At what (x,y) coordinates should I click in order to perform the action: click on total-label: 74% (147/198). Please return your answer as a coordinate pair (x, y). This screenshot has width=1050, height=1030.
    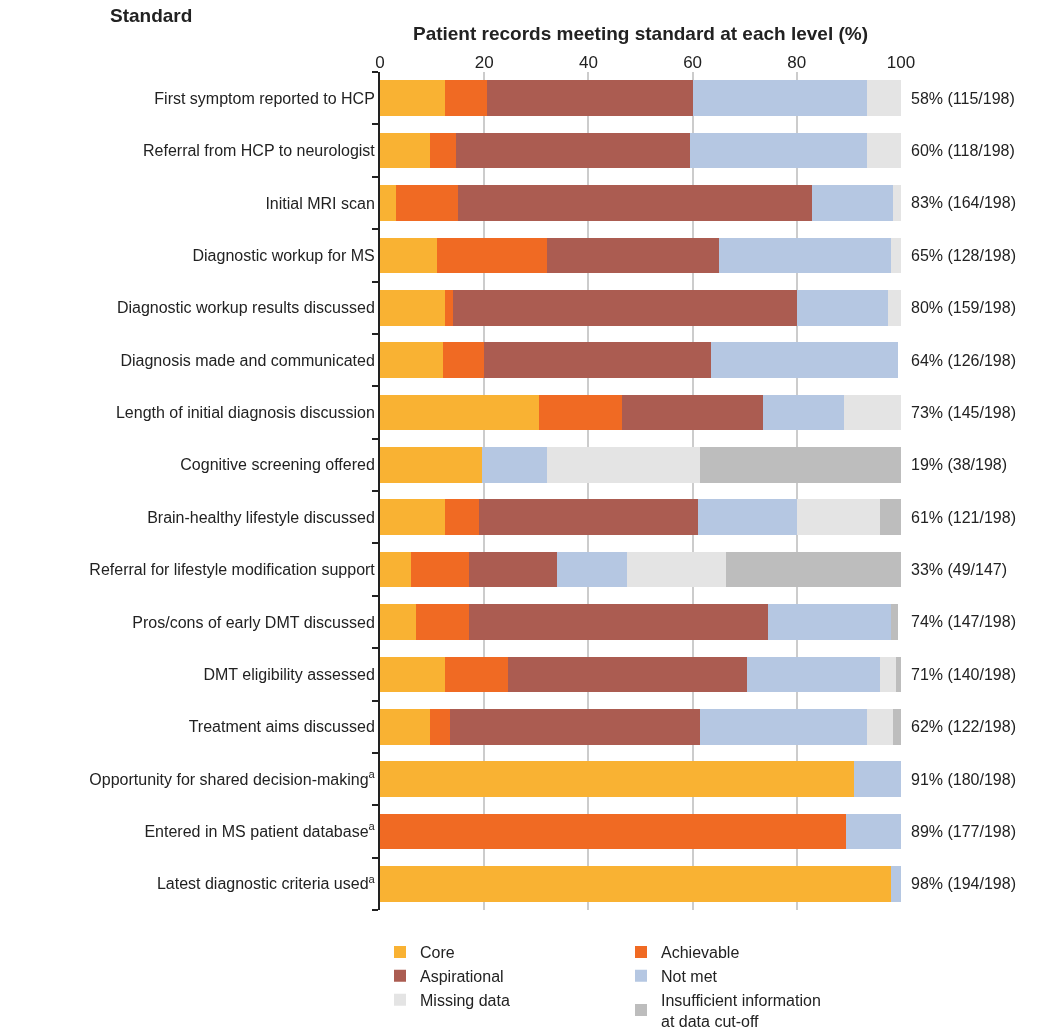
    Looking at the image, I should click on (963, 621).